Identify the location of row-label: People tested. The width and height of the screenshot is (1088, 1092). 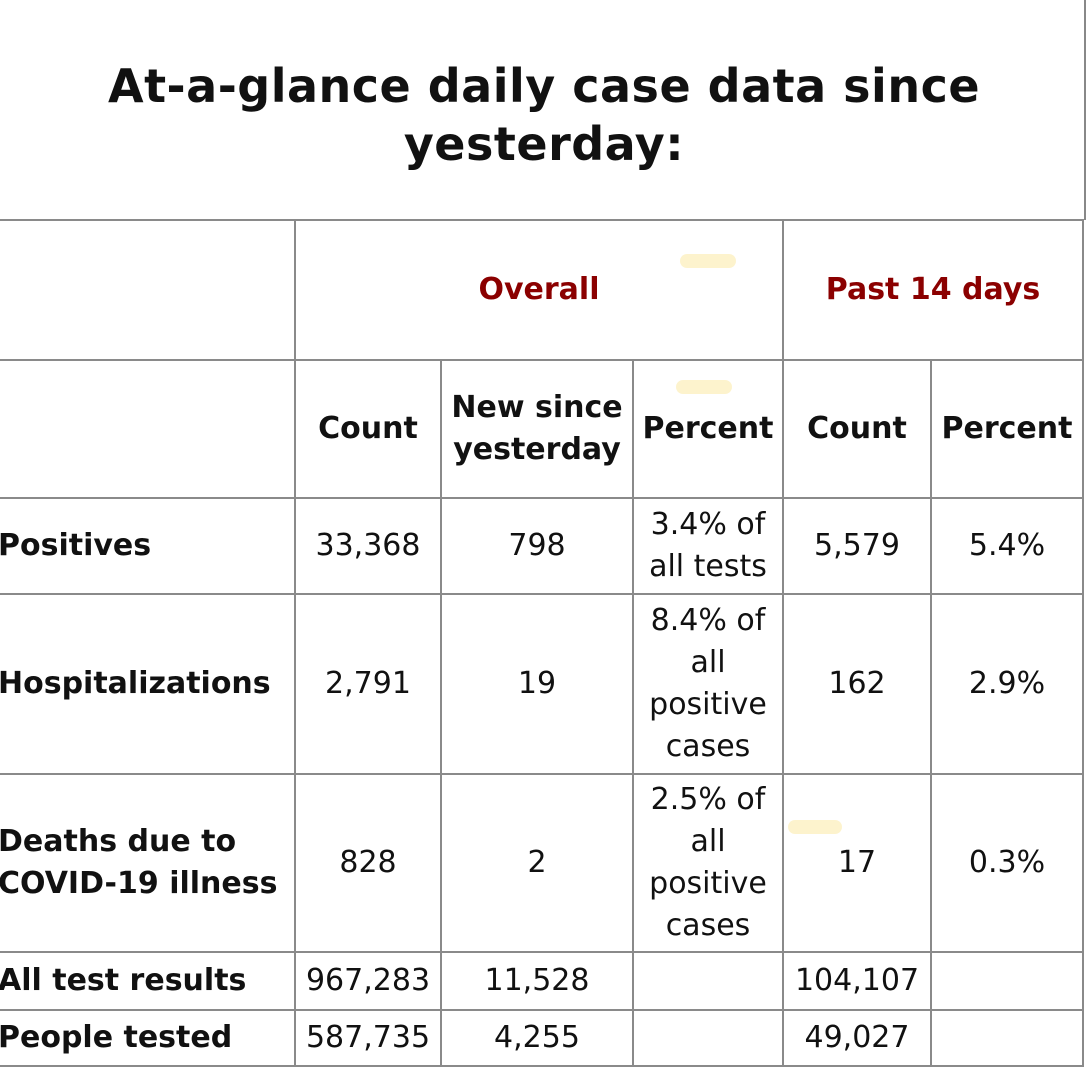
(148, 1039).